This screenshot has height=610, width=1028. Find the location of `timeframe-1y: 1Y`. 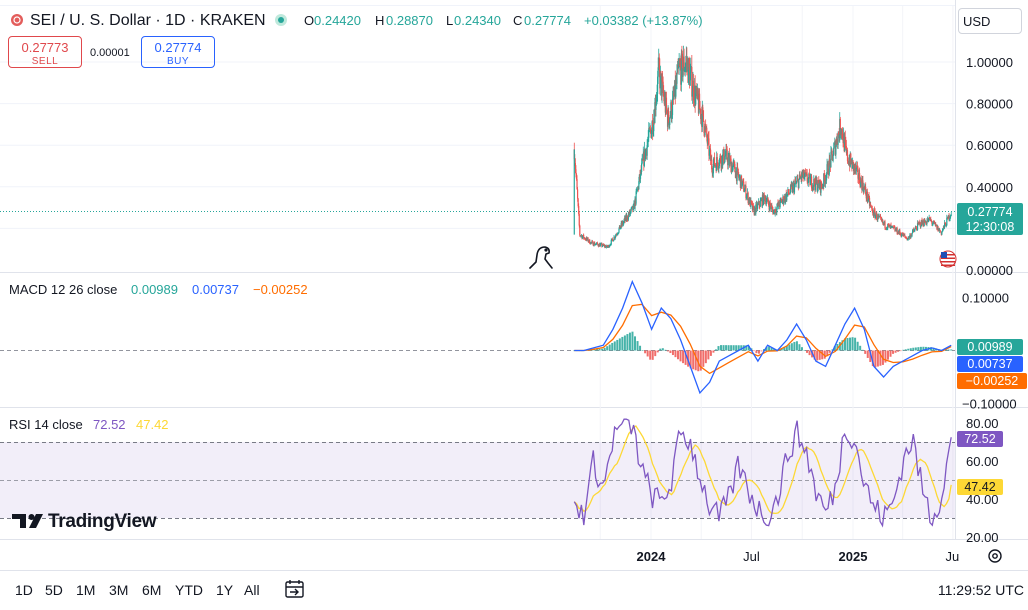

timeframe-1y: 1Y is located at coordinates (225, 590).